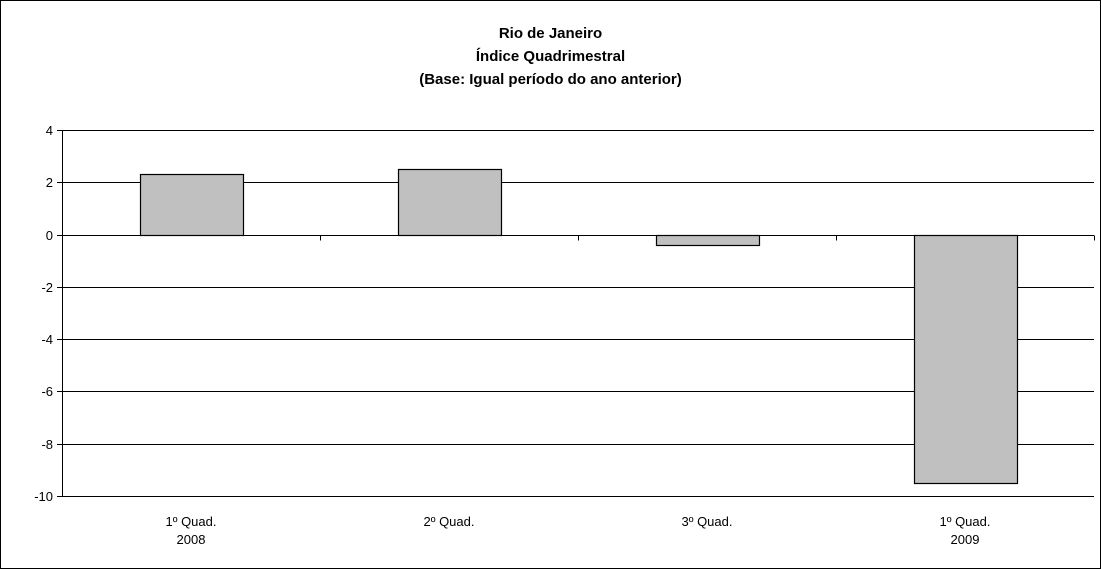 This screenshot has height=569, width=1101. What do you see at coordinates (43, 496) in the screenshot?
I see `y-tick-label: -10` at bounding box center [43, 496].